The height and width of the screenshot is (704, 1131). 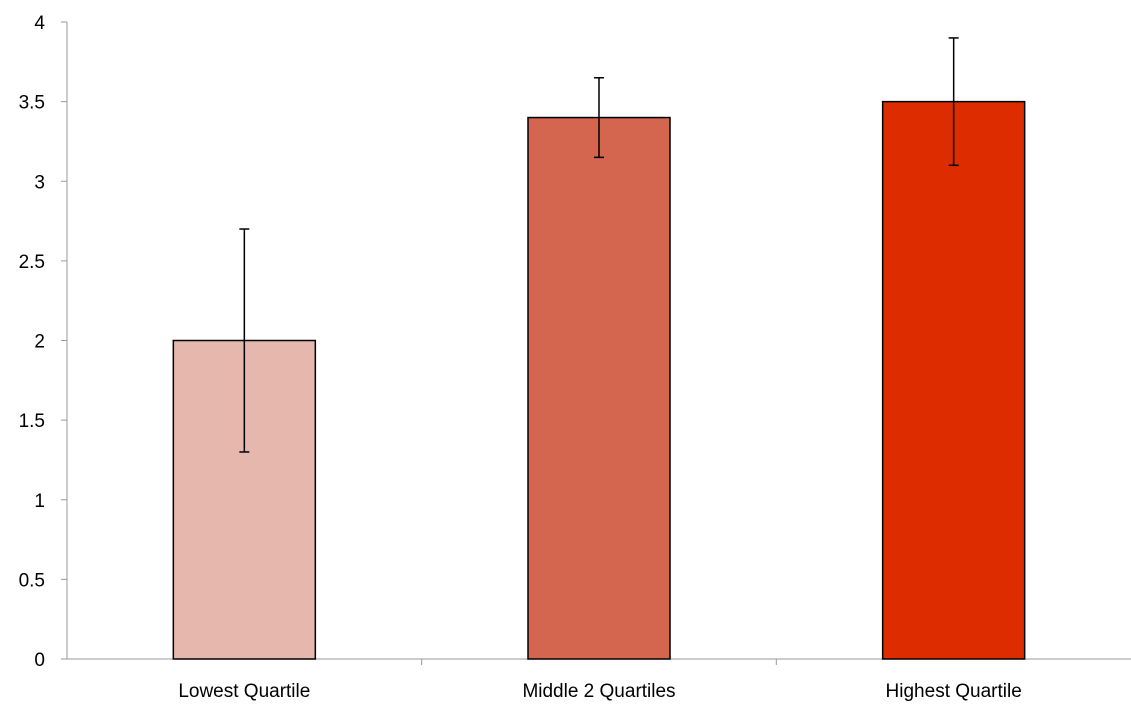 I want to click on category-label: Middle 2 Quartiles, so click(x=598, y=691).